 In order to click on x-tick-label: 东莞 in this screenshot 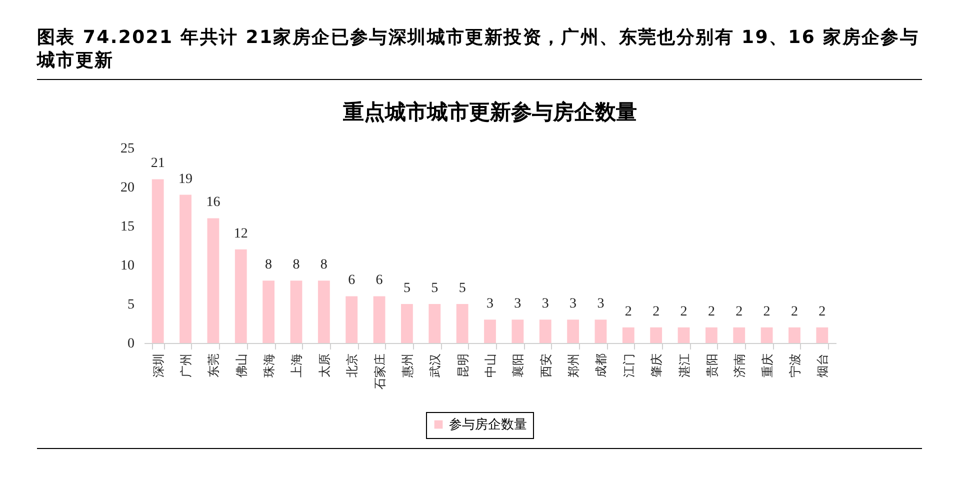, I will do `click(213, 366)`.